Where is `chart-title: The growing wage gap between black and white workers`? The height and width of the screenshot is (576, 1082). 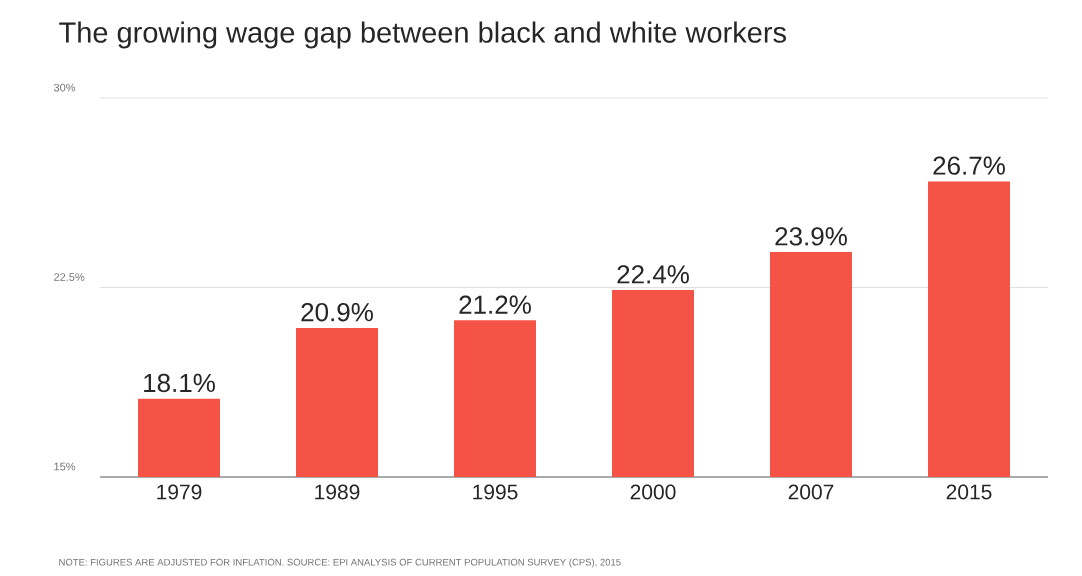 chart-title: The growing wage gap between black and white workers is located at coordinates (422, 35).